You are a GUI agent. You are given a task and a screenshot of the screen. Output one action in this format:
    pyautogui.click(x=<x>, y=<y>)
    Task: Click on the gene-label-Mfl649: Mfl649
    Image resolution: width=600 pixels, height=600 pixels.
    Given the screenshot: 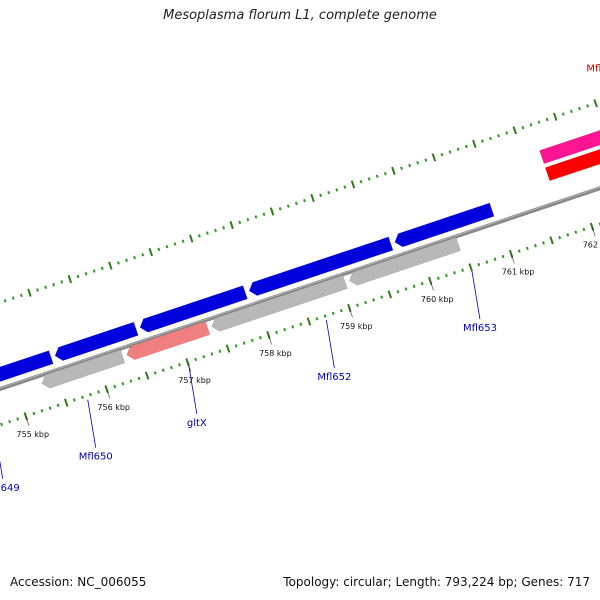 What is the action you would take?
    pyautogui.click(x=10, y=488)
    